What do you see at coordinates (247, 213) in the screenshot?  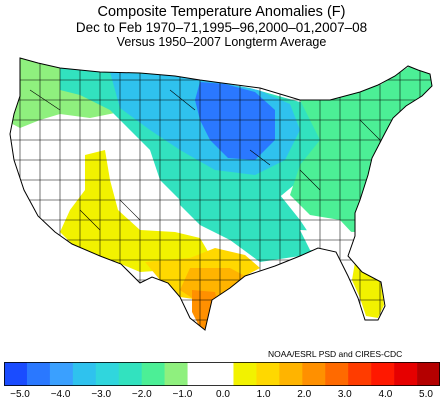 I see `region-central-green` at bounding box center [247, 213].